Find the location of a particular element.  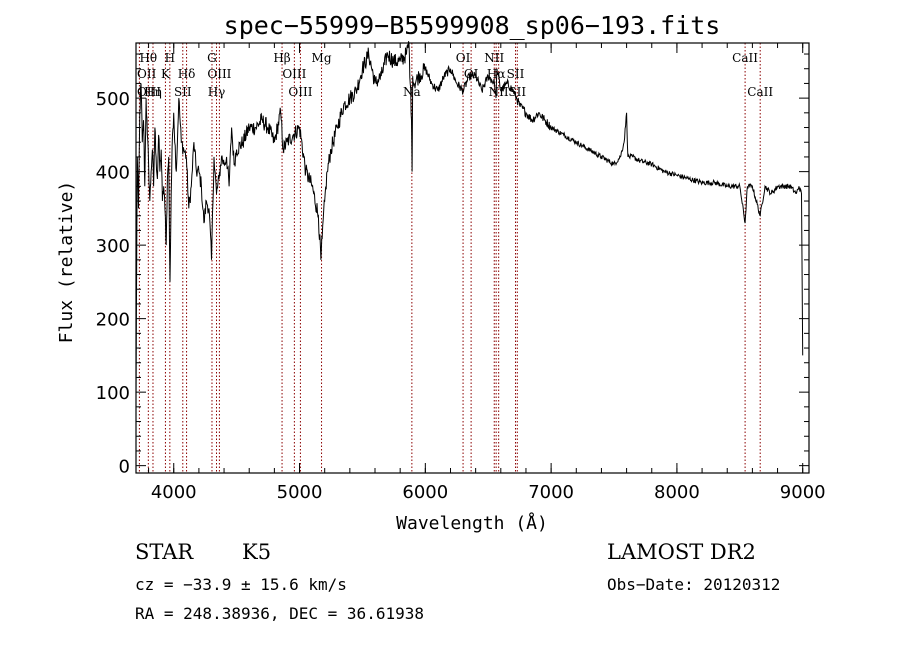

y-tick-label: 0 is located at coordinates (124, 467).